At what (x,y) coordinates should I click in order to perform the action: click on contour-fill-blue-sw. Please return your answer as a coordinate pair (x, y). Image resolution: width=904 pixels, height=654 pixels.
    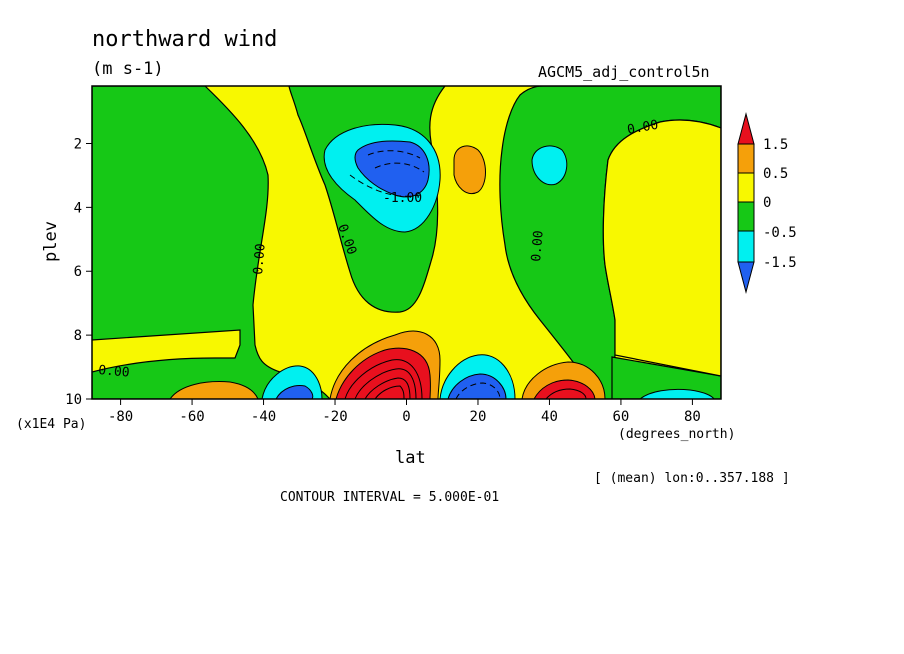
    Looking at the image, I should click on (294, 392).